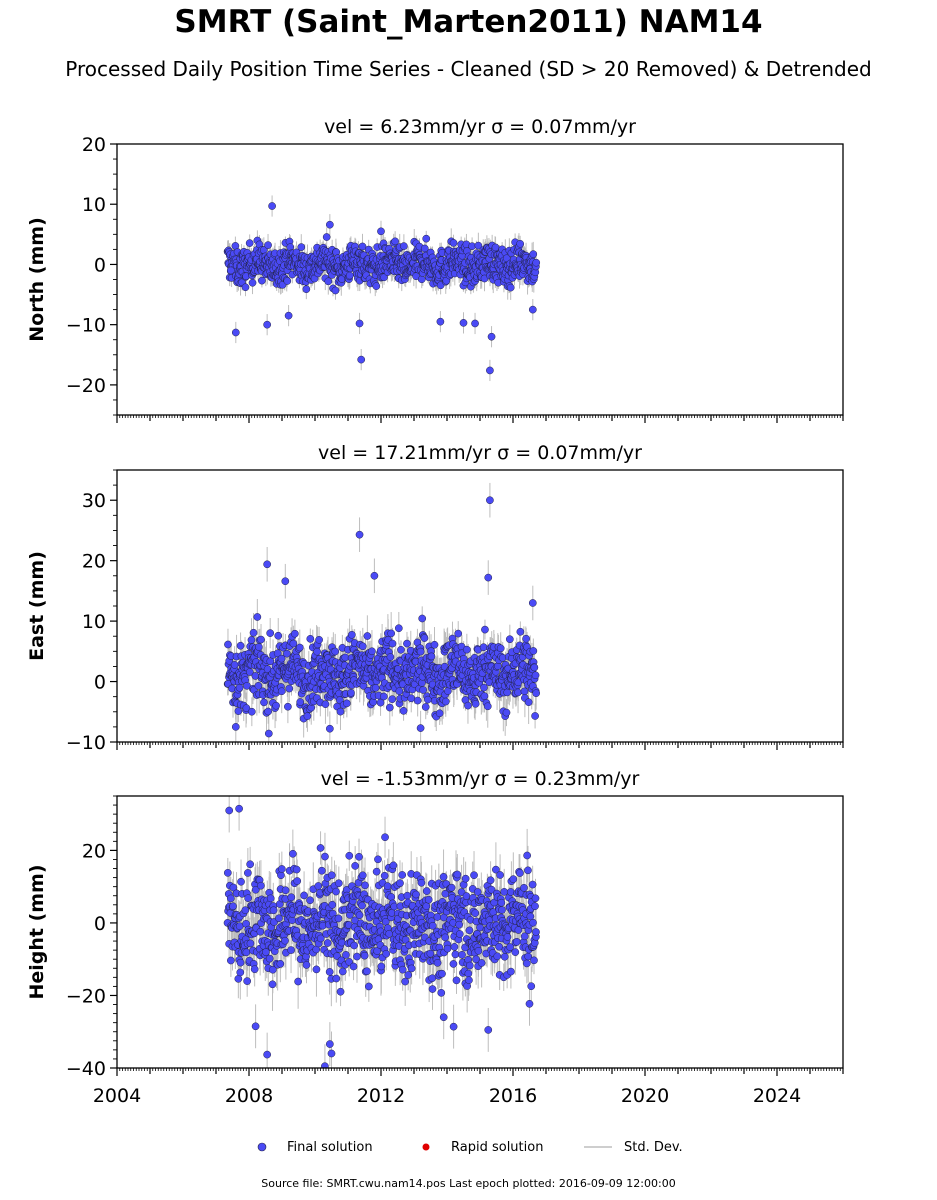  What do you see at coordinates (94, 501) in the screenshot?
I see `y-tick-label: 30` at bounding box center [94, 501].